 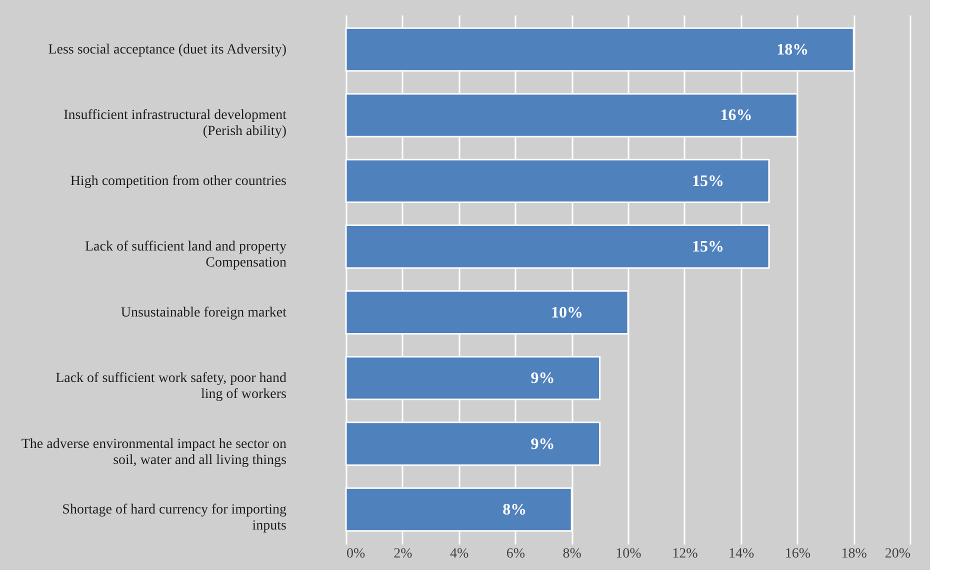 What do you see at coordinates (153, 452) in the screenshot?
I see `y-tick-label: The adverse environmental impact he sector on soil, water and all living things` at bounding box center [153, 452].